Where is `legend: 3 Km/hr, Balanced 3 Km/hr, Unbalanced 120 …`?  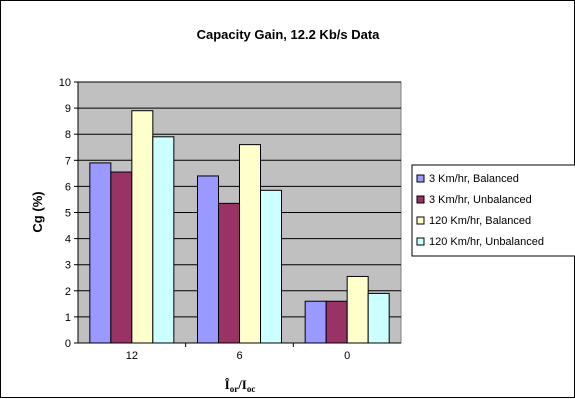 legend: 3 Km/hr, Balanced 3 Km/hr, Unbalanced 120 … is located at coordinates (480, 210).